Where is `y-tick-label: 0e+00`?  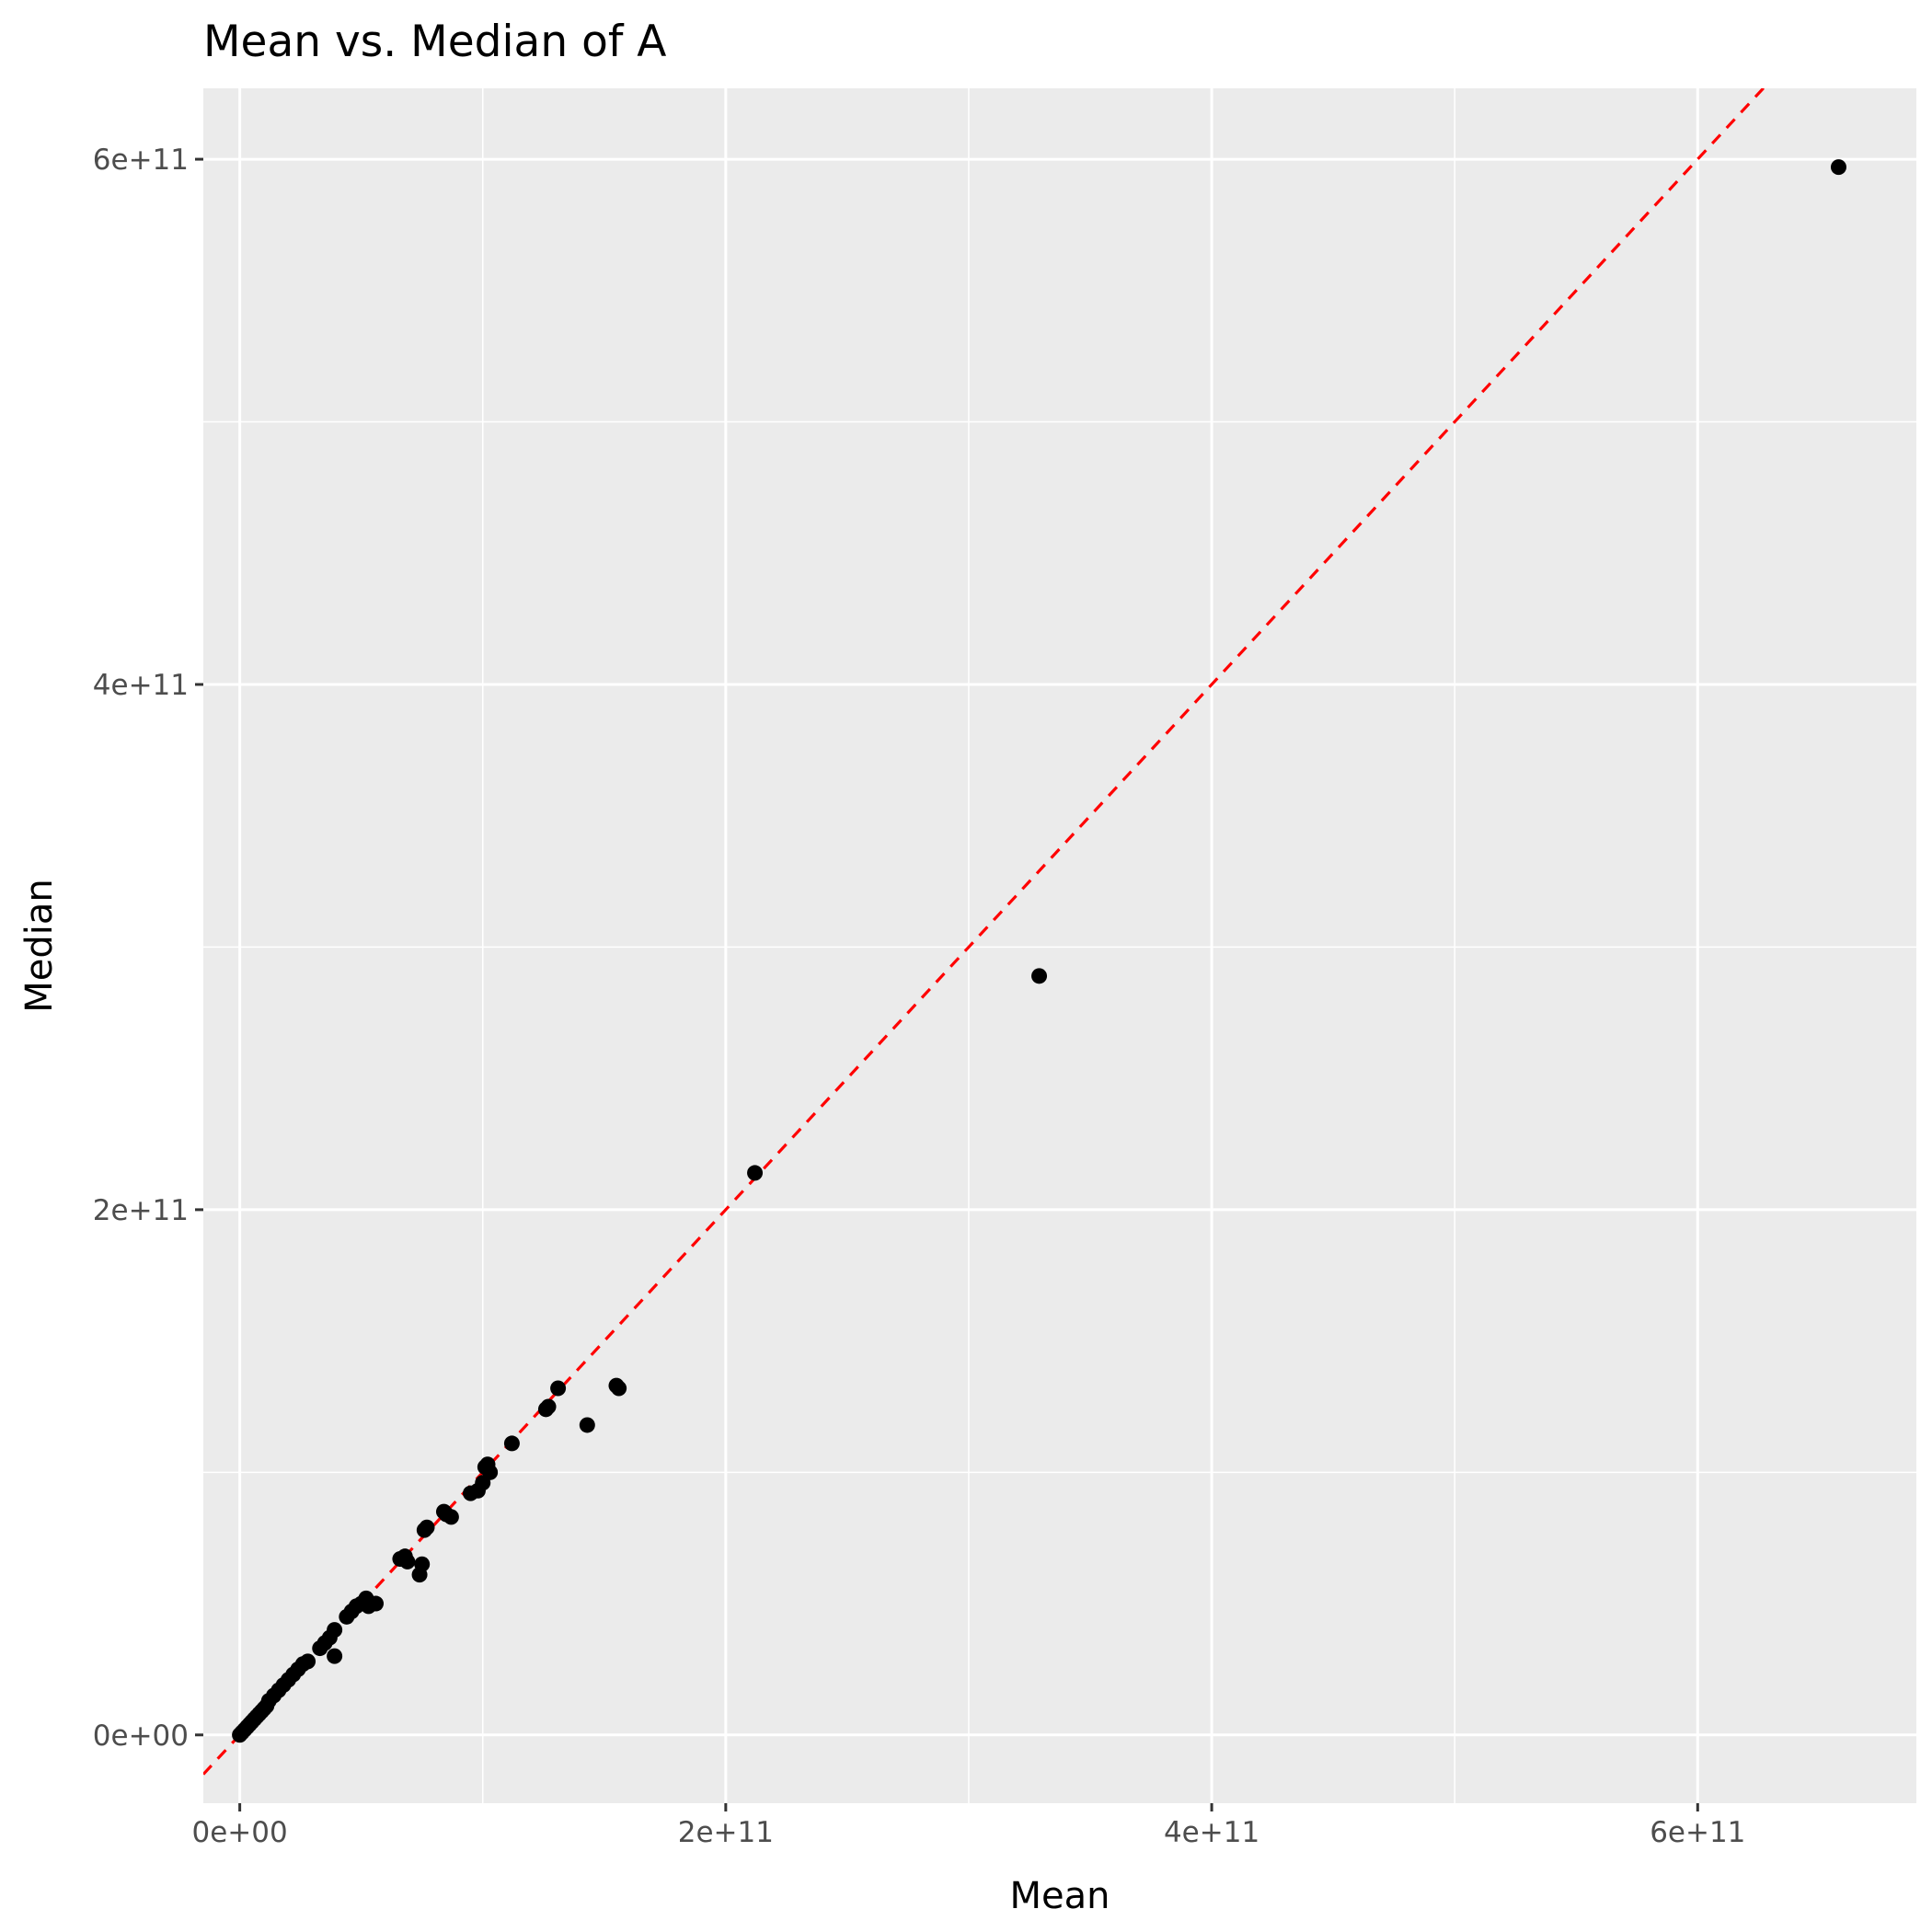 y-tick-label: 0e+00 is located at coordinates (141, 1736).